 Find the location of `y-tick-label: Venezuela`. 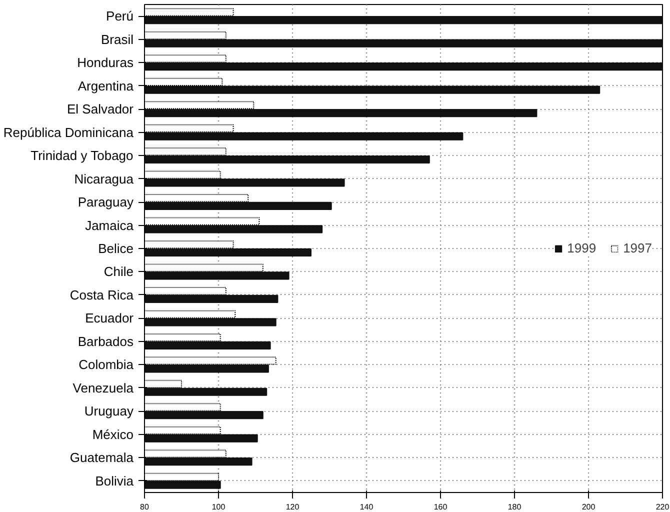

y-tick-label: Venezuela is located at coordinates (103, 388).